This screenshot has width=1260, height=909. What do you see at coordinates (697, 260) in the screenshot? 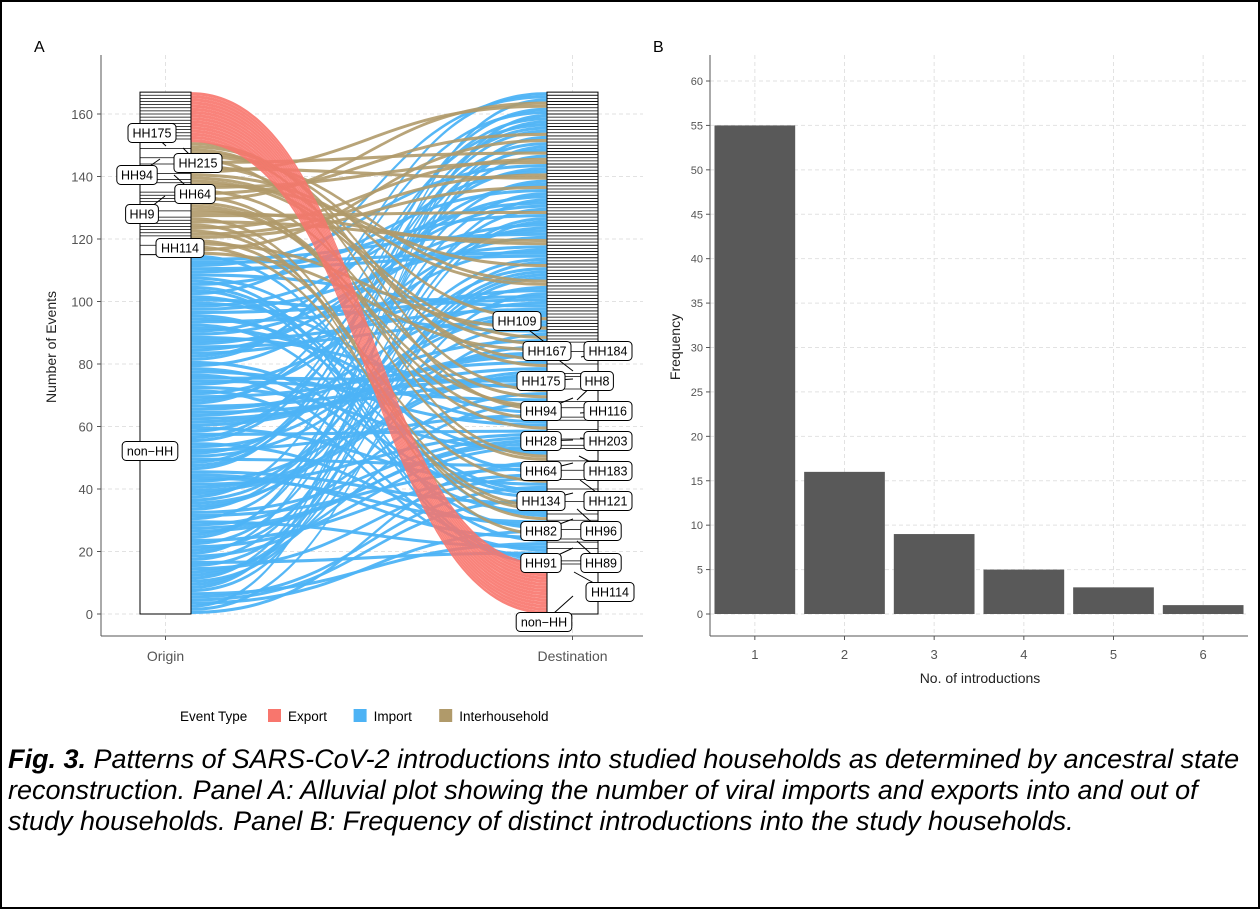
I see `panel-b-y-tick-label: 40` at bounding box center [697, 260].